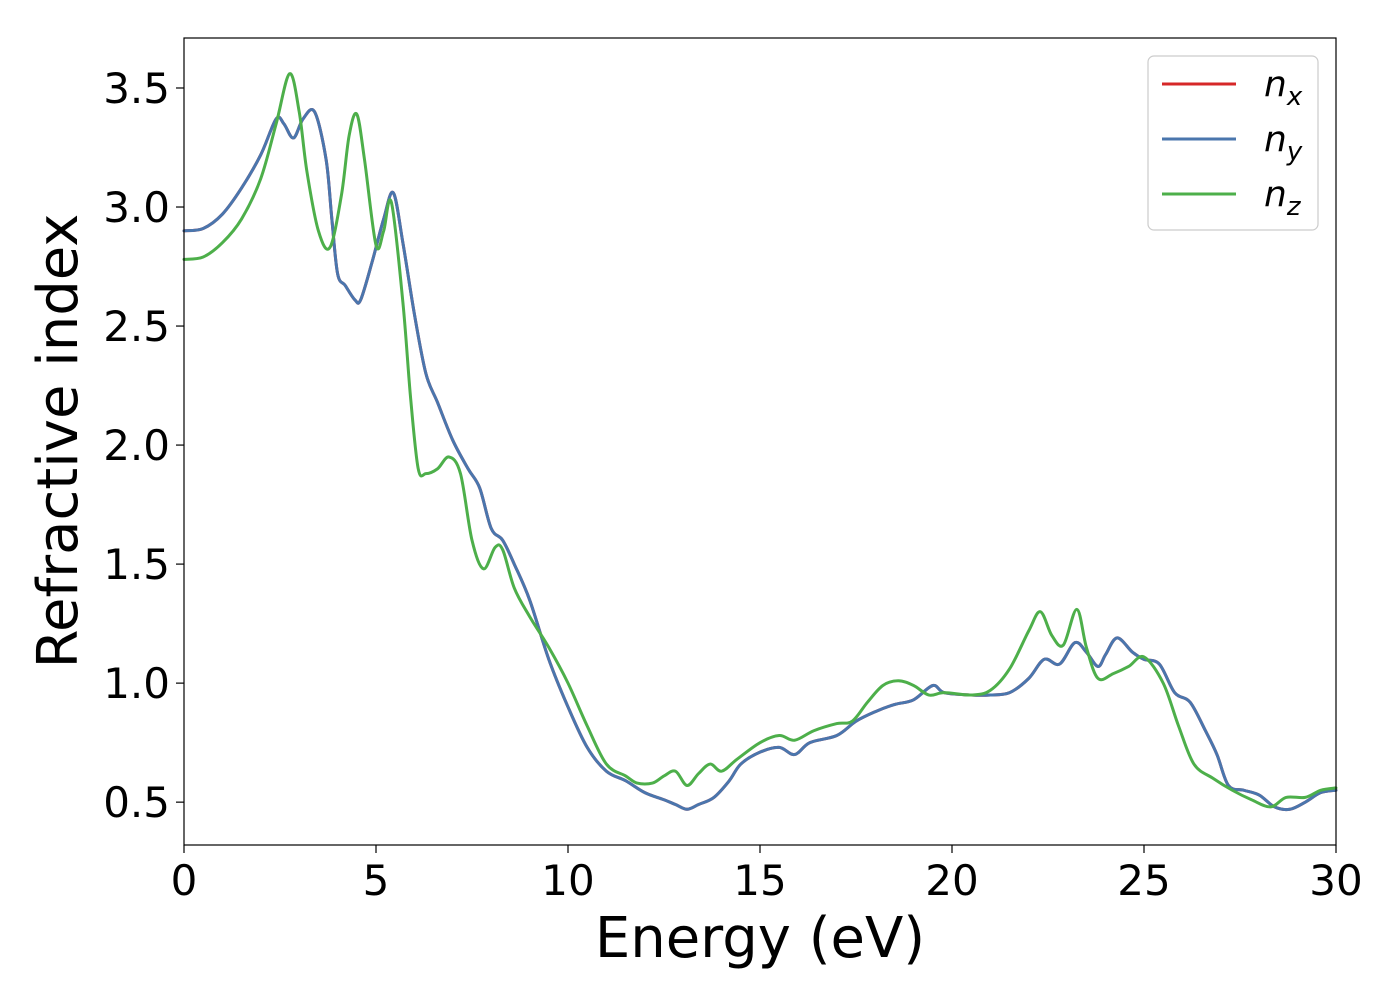 The height and width of the screenshot is (1000, 1400). I want to click on y-axis-ticks: 0.5 1.0 1.5 2.0 2.5 3.0 3.5, so click(143, 445).